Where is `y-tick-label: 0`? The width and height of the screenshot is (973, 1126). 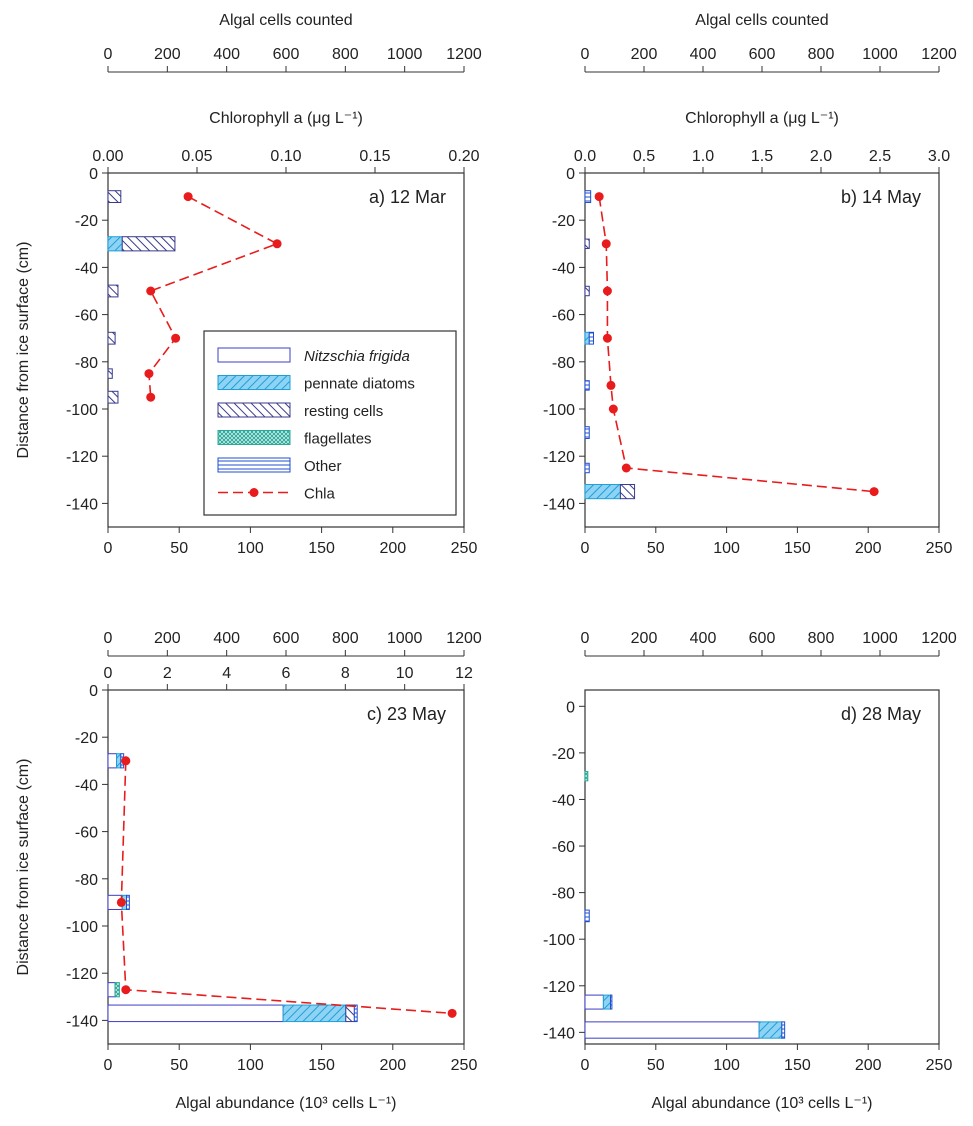
y-tick-label: 0 is located at coordinates (93, 691).